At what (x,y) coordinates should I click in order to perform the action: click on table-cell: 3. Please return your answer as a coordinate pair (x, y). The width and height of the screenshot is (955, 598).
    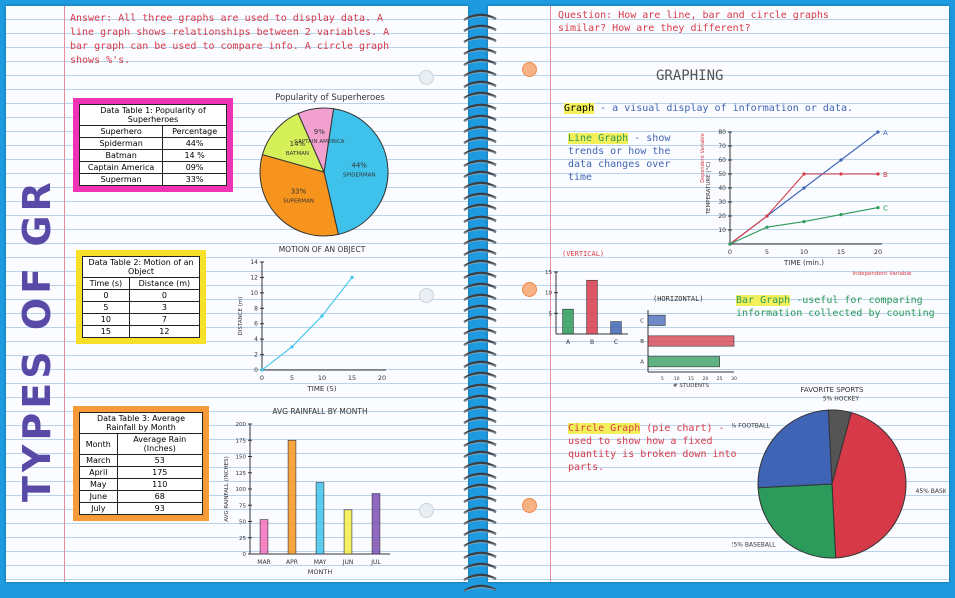
    Looking at the image, I should click on (164, 307).